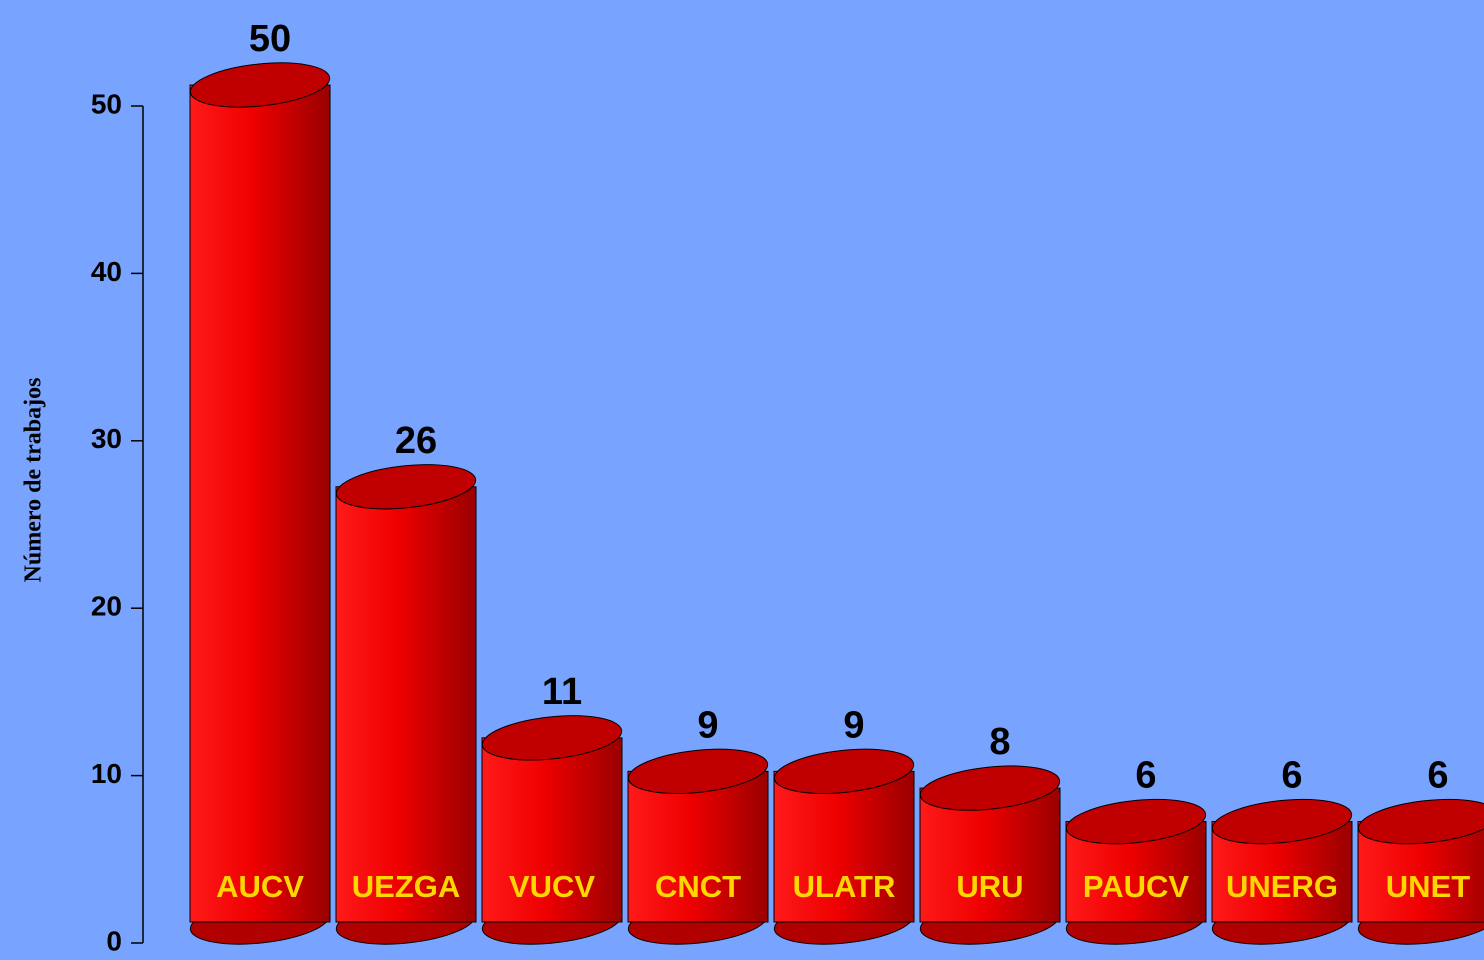  What do you see at coordinates (1136, 886) in the screenshot?
I see `category-label: PAUCV` at bounding box center [1136, 886].